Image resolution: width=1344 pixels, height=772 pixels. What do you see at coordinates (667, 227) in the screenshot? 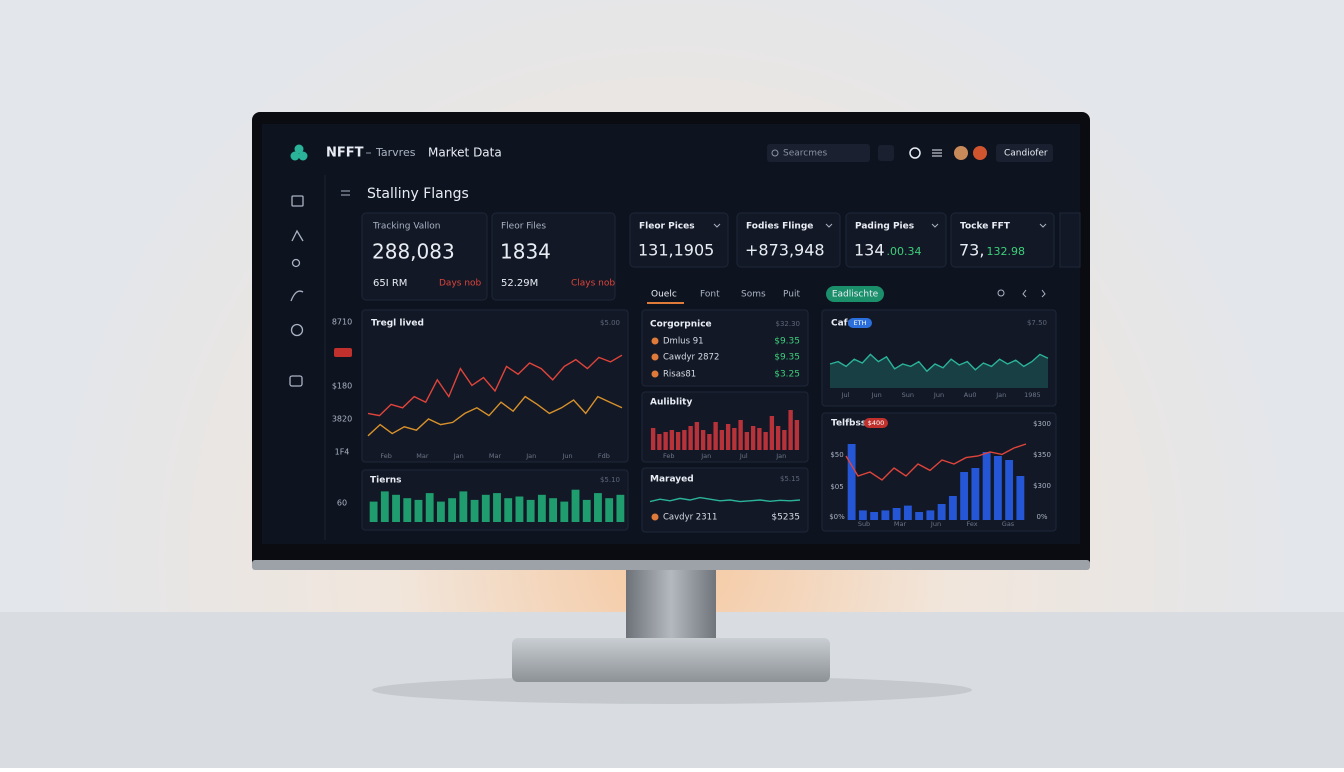
I see `price-label: Fleor Pices` at bounding box center [667, 227].